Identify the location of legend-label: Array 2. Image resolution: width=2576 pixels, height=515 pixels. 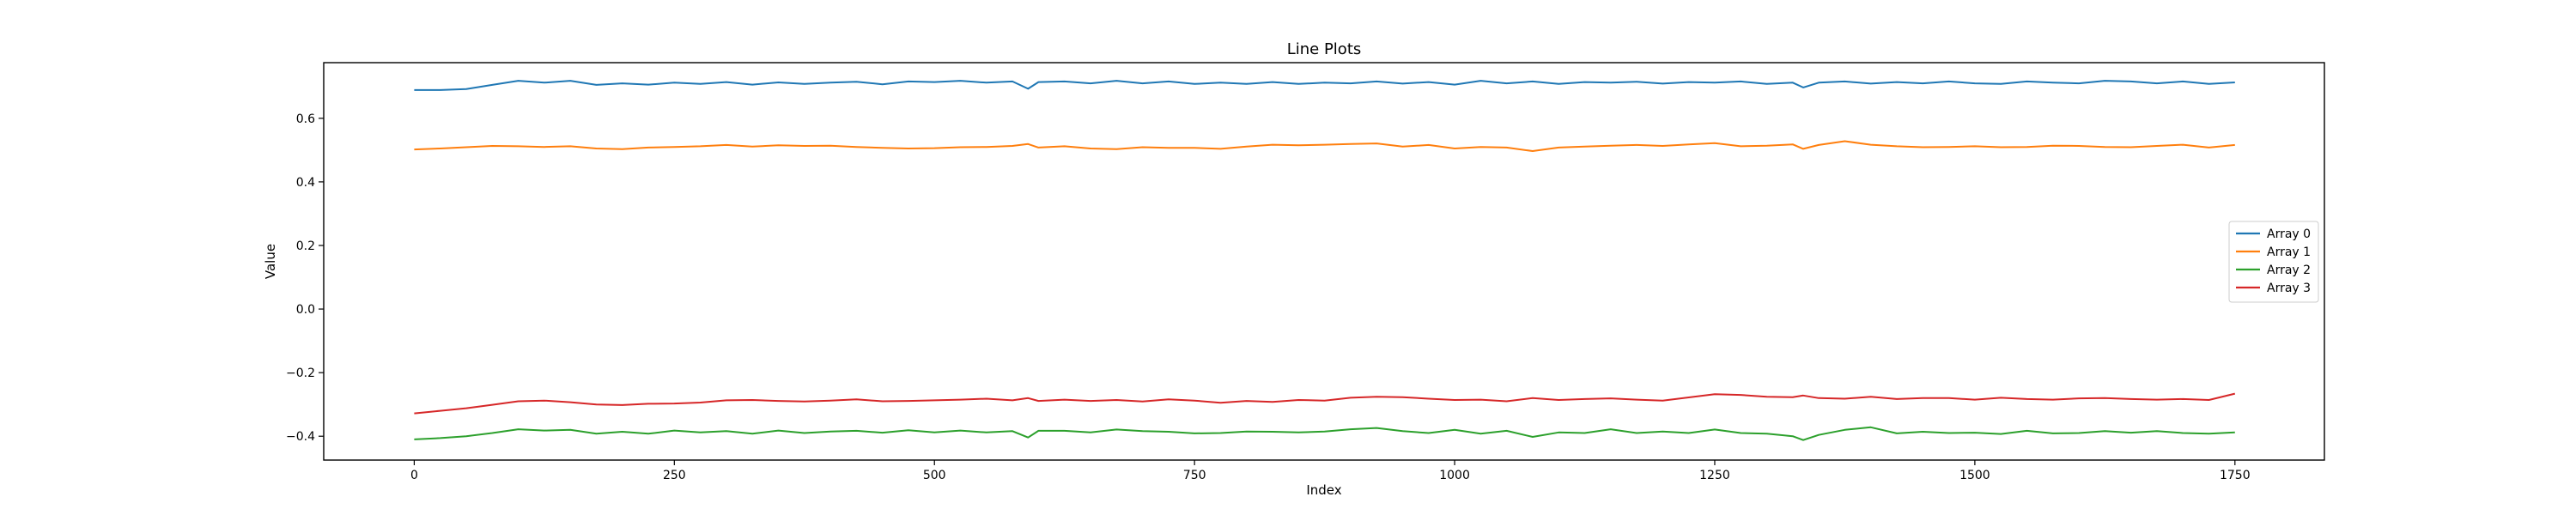
(2289, 270).